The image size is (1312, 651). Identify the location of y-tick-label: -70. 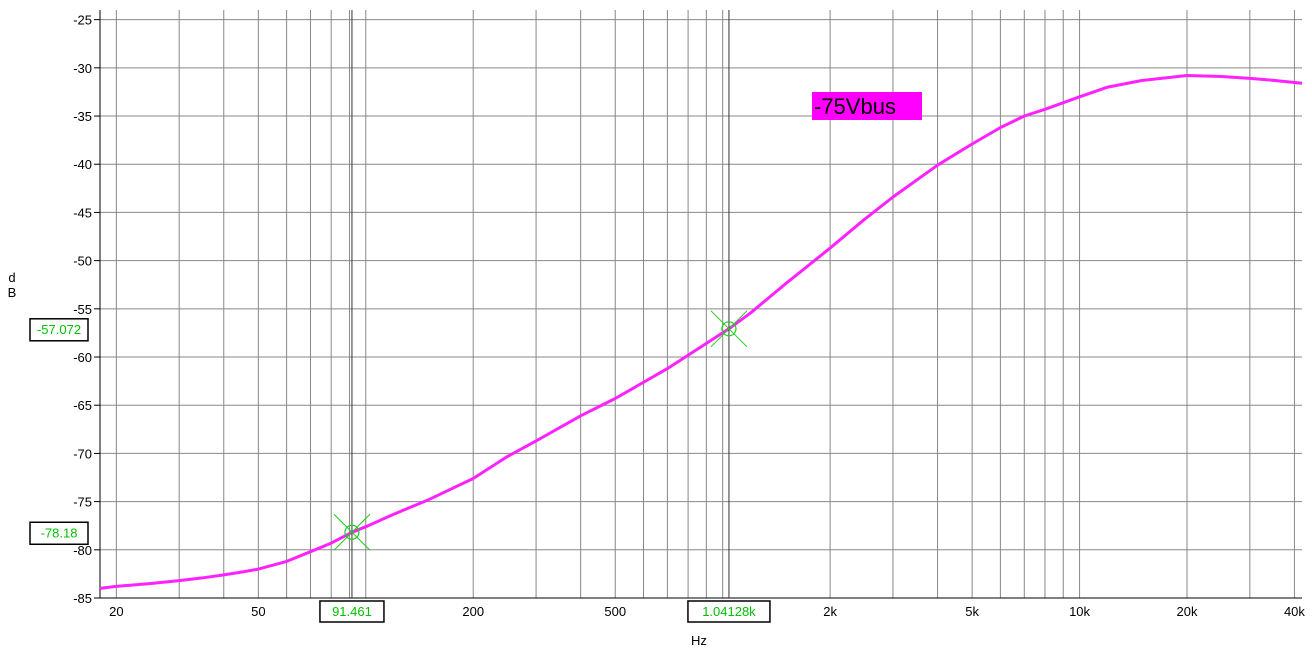
(82, 453).